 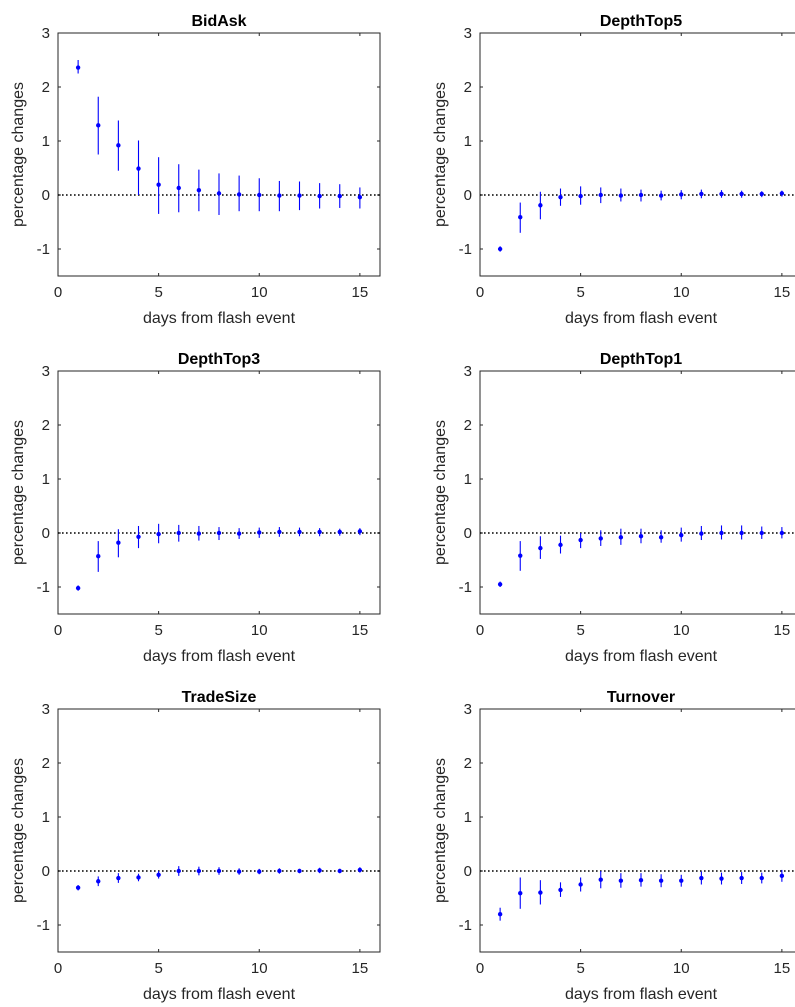 I want to click on y-tick-label: 3, so click(x=46, y=709).